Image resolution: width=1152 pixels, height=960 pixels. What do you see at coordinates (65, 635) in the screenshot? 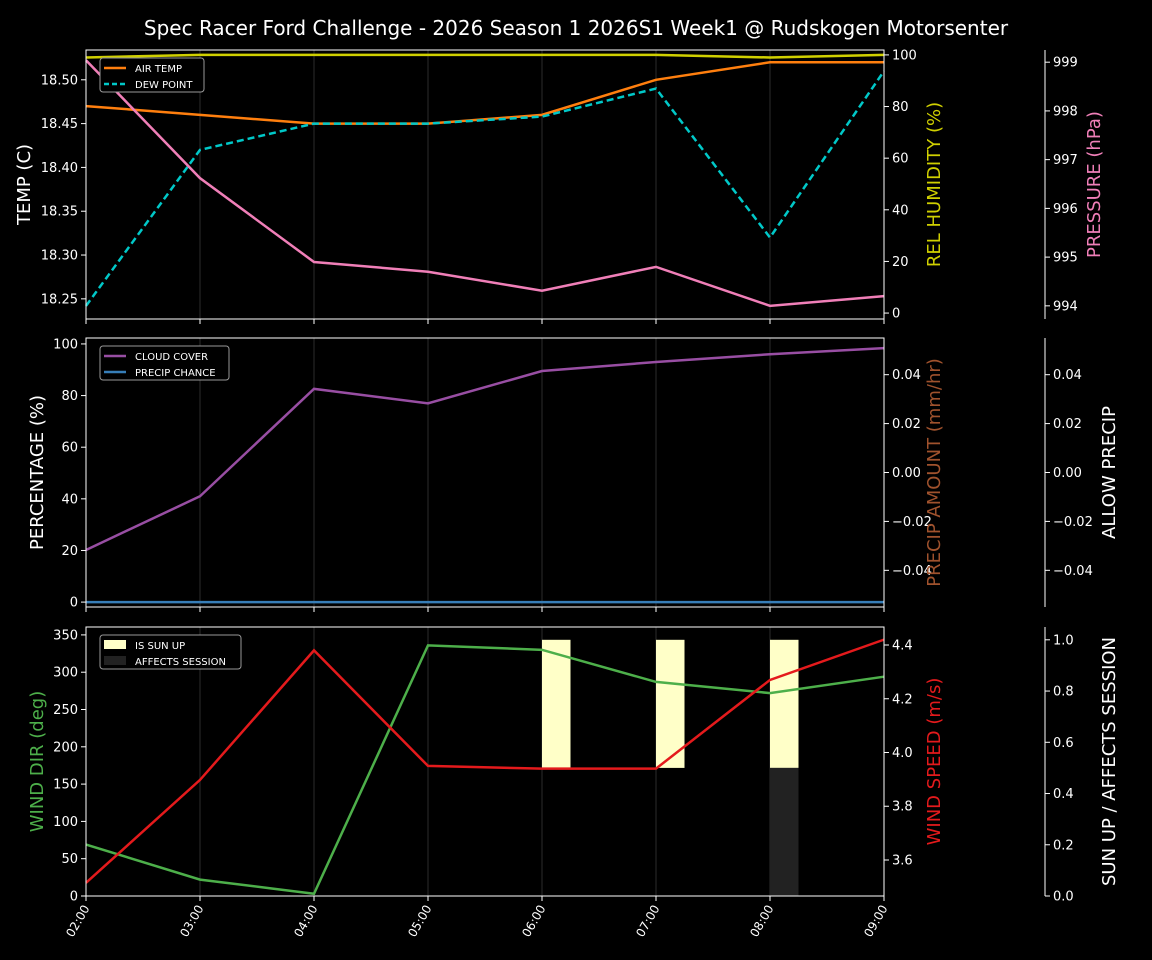
I see `y-left-tick-label: 350` at bounding box center [65, 635].